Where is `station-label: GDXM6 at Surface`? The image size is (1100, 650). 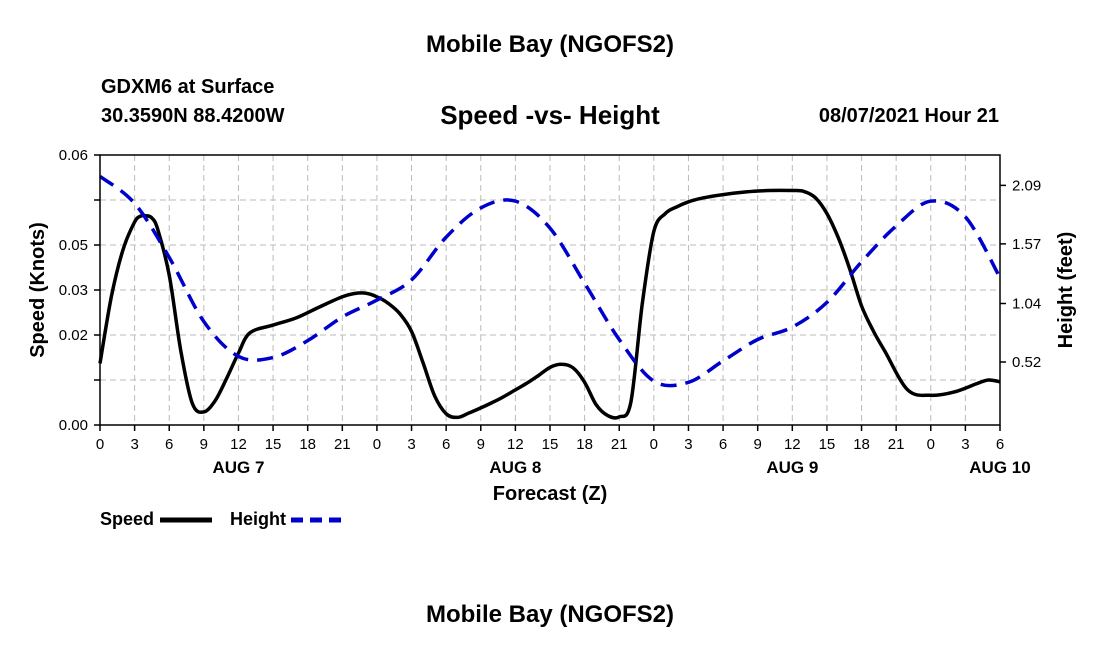
station-label: GDXM6 at Surface is located at coordinates (188, 87).